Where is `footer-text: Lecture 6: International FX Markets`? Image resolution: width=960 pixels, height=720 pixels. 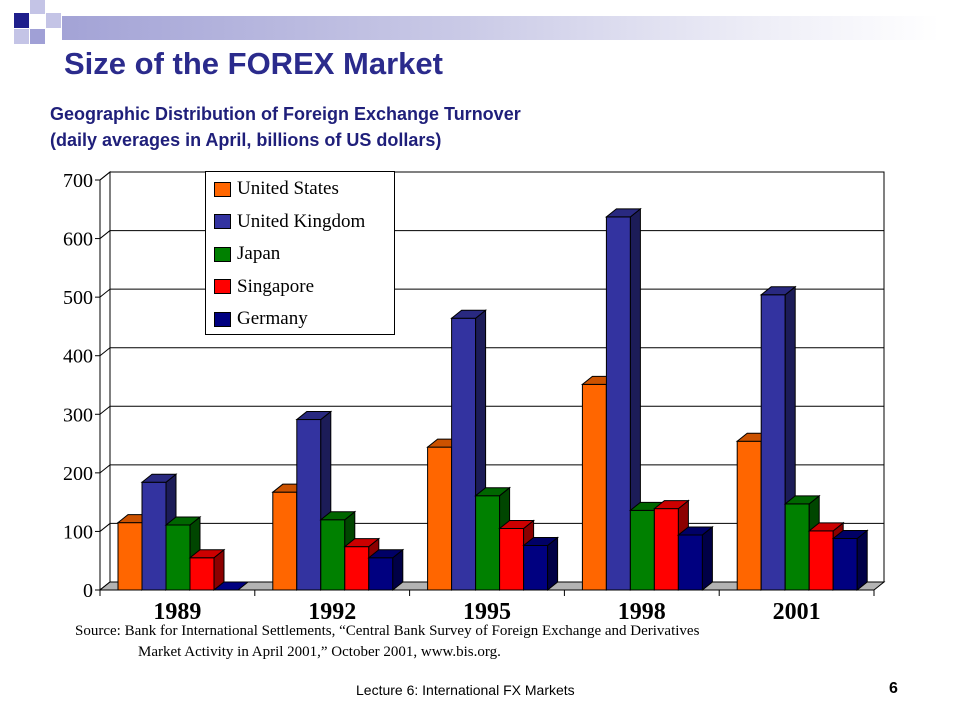
footer-text: Lecture 6: International FX Markets is located at coordinates (465, 690).